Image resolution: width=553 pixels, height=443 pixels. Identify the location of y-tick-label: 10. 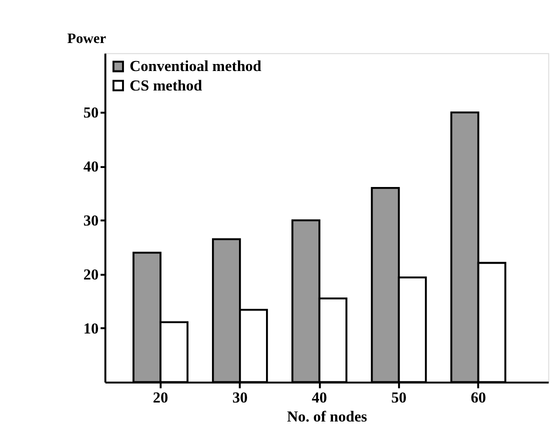
(91, 329).